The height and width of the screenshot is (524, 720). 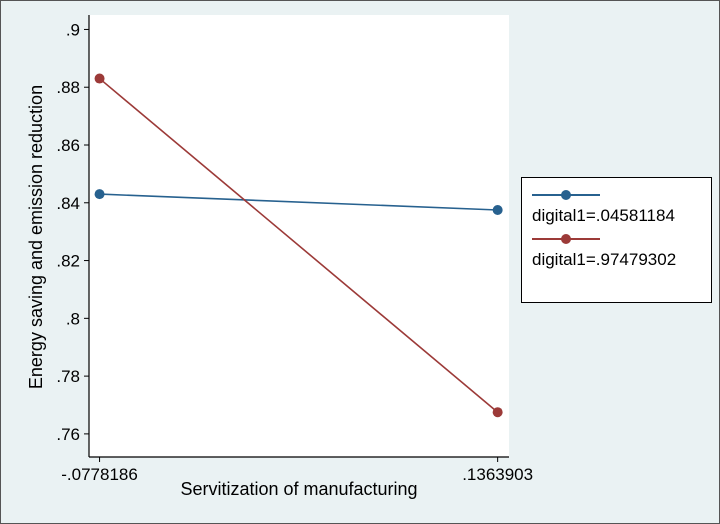 I want to click on x-tick-label: .1363903, so click(x=497, y=474).